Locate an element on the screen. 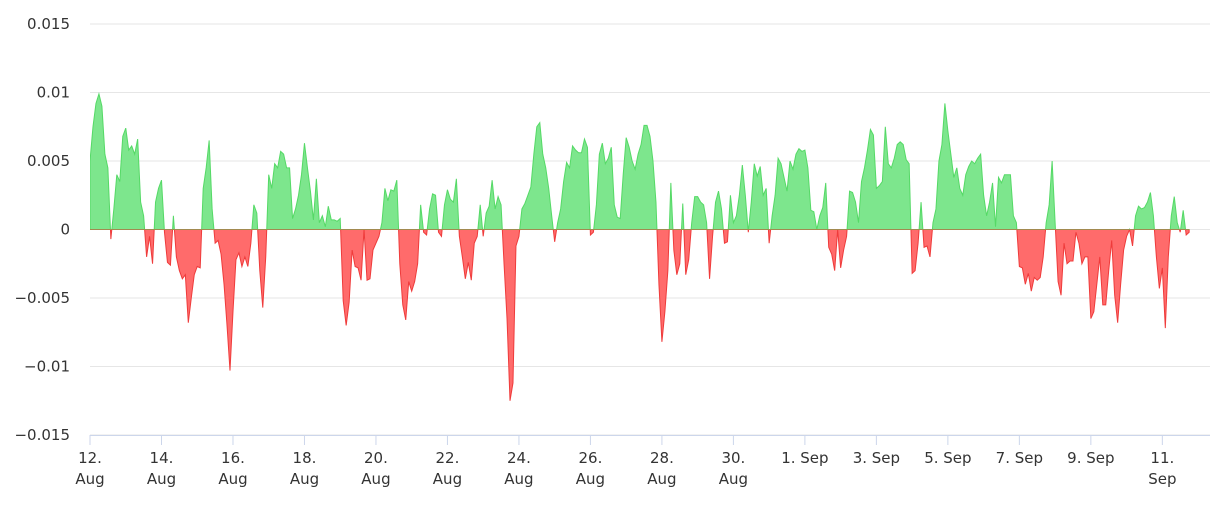 Image resolution: width=1223 pixels, height=507 pixels. y-tick-label: 0.005 is located at coordinates (48, 161).